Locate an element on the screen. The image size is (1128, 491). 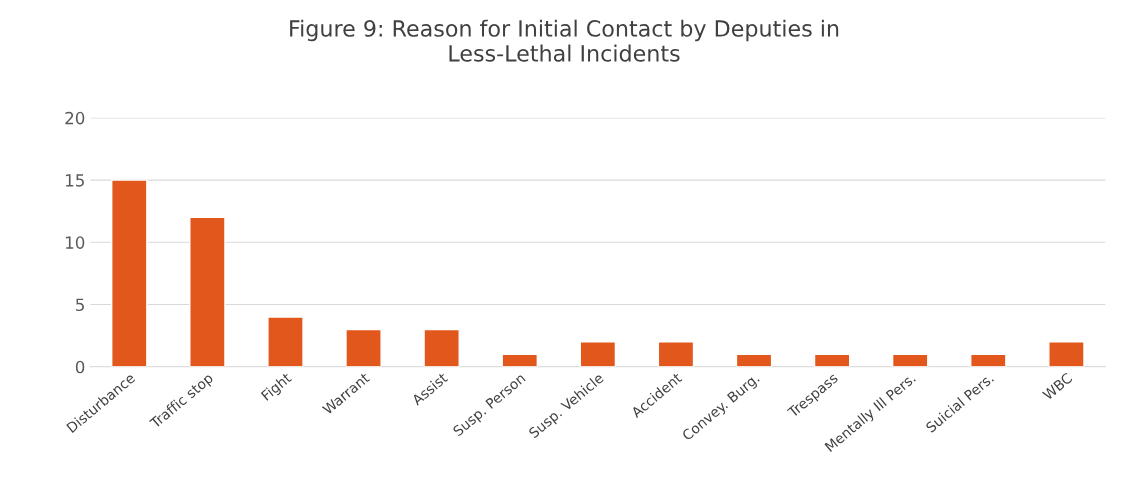
chart-title: Figure 9: Reason for Initial Contact by Deputies in Less-Lethal Incidents is located at coordinates (564, 40).